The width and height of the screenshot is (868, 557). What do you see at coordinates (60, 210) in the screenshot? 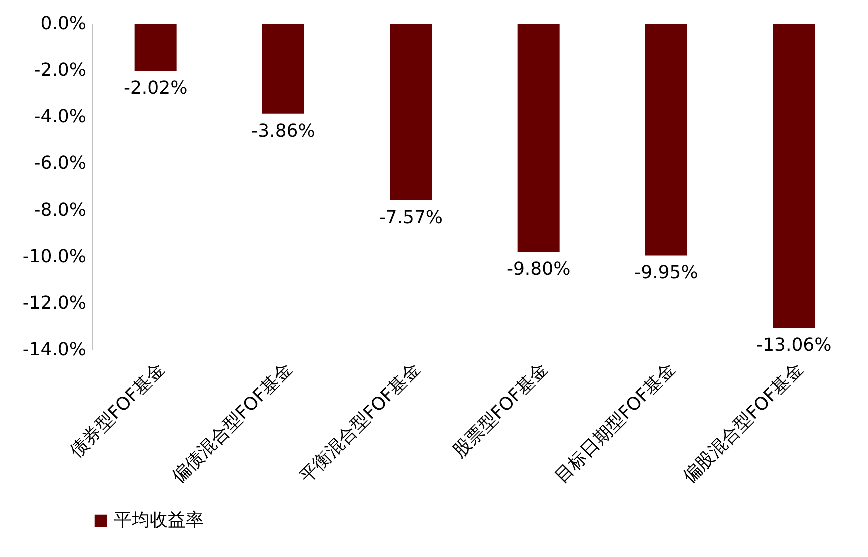
I see `y-tick-label: -8.0%` at bounding box center [60, 210].